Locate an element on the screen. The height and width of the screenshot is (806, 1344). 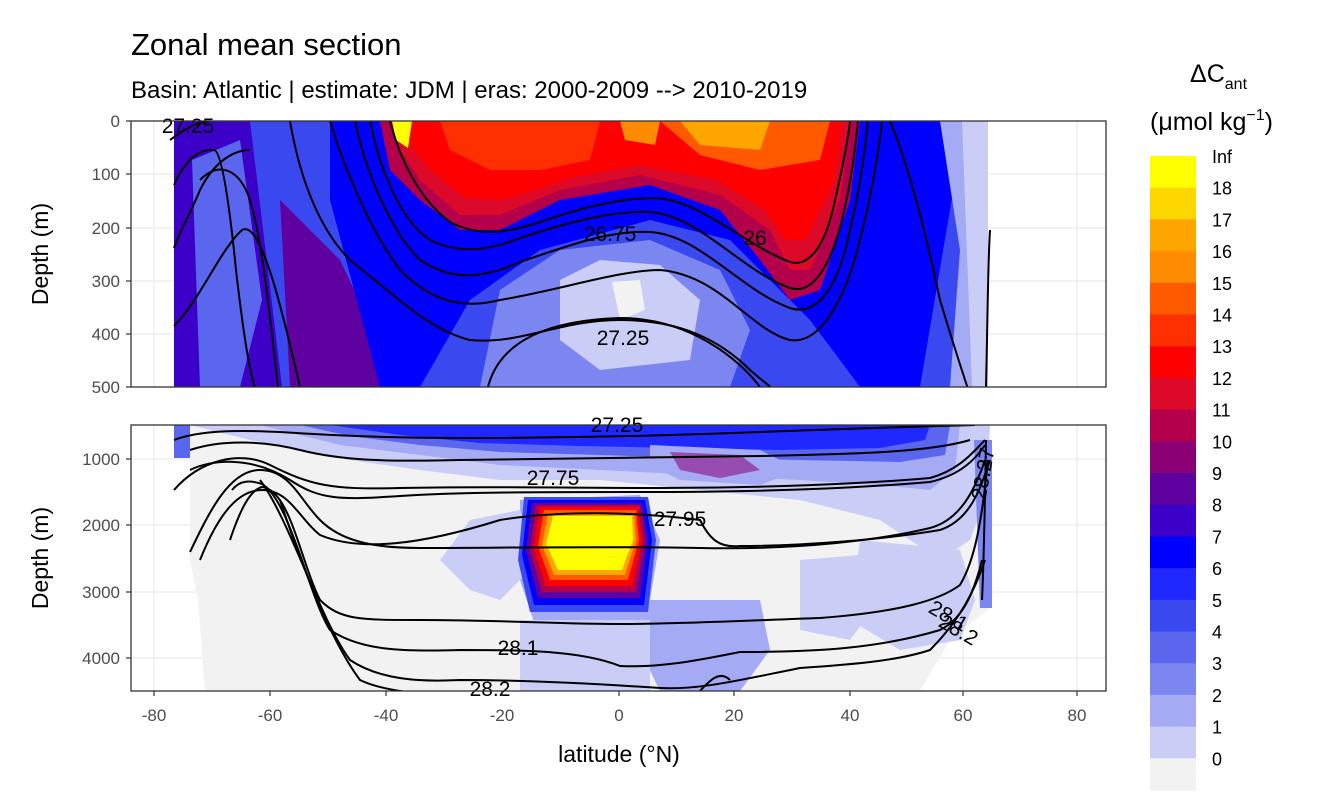
legend-title: ΔCant is located at coordinates (1219, 76).